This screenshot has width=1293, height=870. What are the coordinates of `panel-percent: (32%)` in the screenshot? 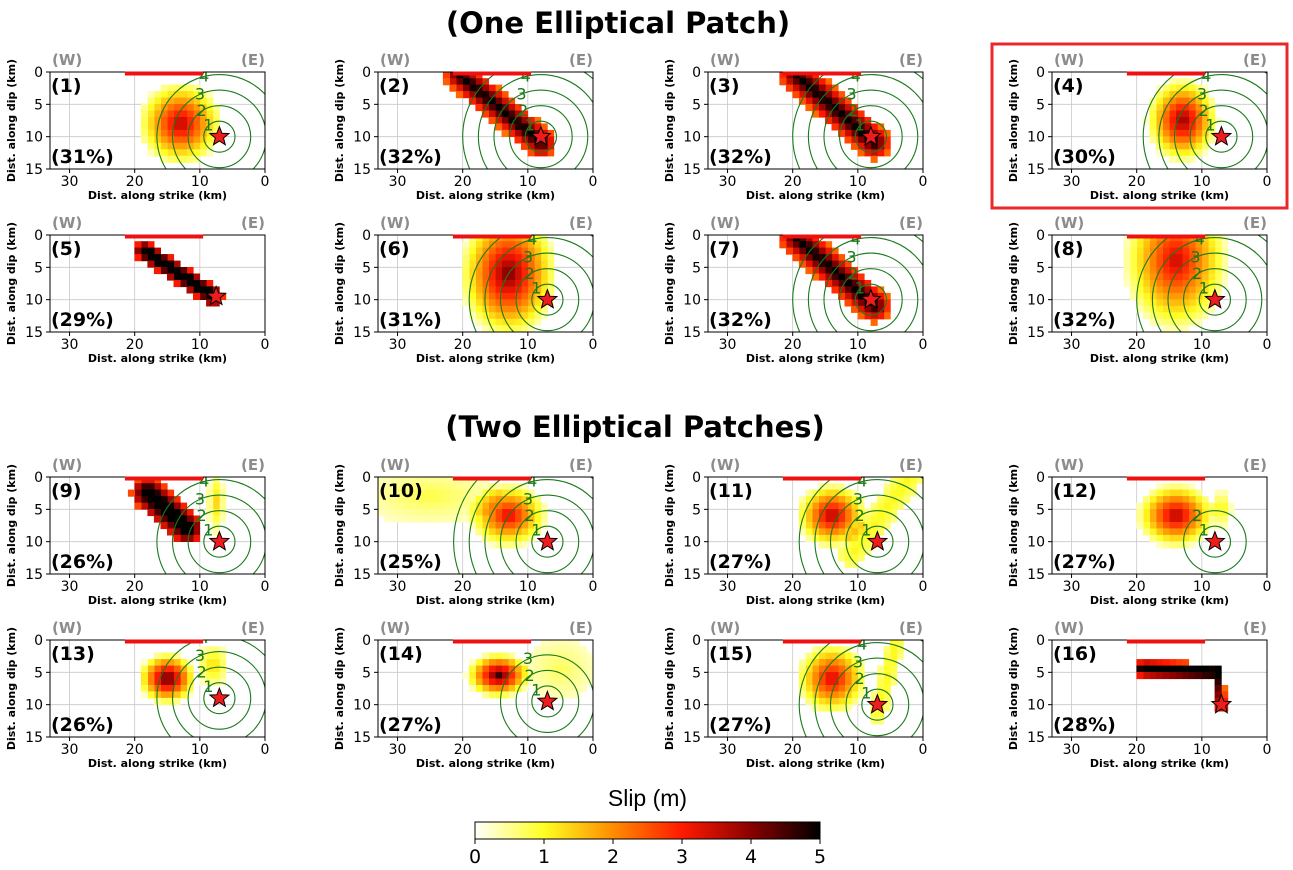 It's located at (740, 320).